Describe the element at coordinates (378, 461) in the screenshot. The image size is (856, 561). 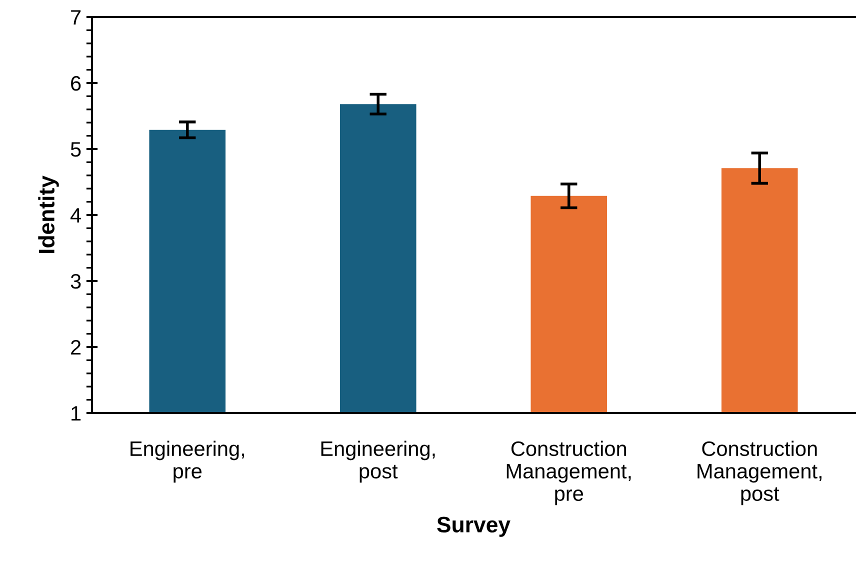
I see `x-tick-label: Engineering, post` at that location.